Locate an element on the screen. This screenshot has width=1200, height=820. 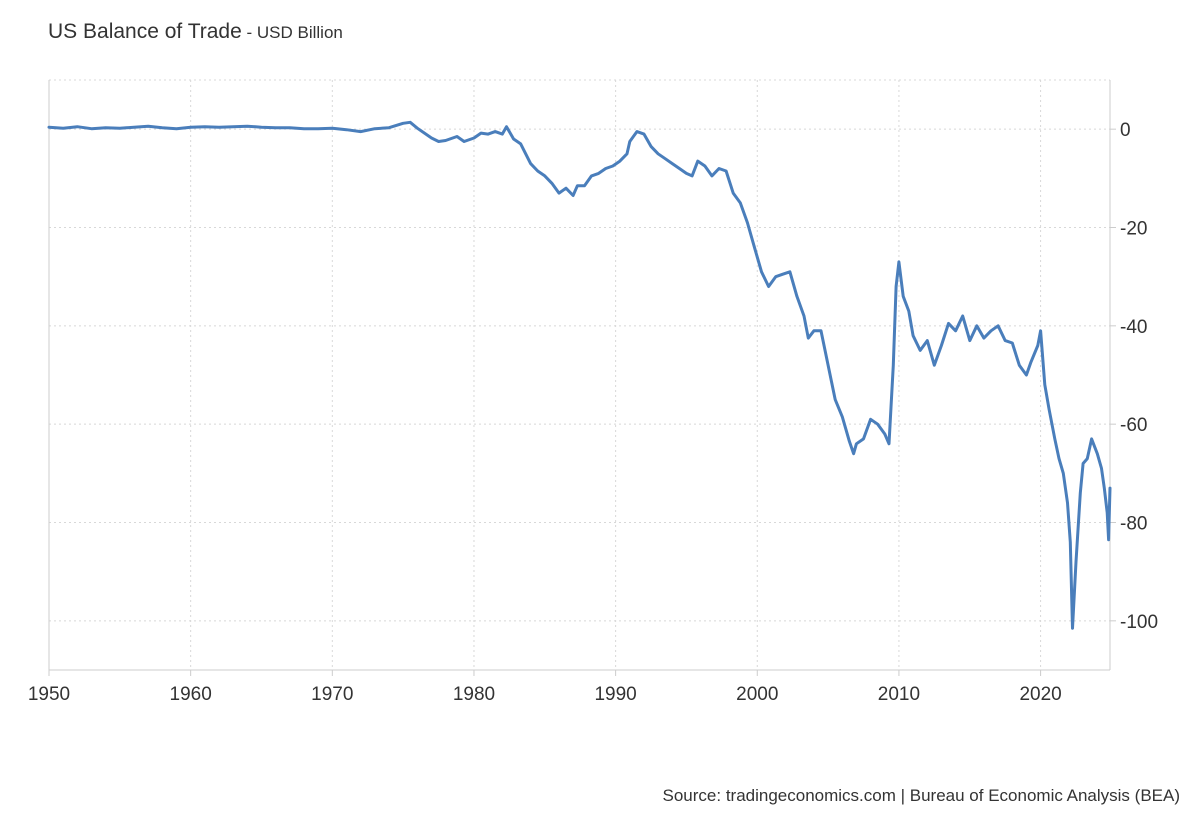
chart-title: US Balance of Trade - USD Billion is located at coordinates (195, 32).